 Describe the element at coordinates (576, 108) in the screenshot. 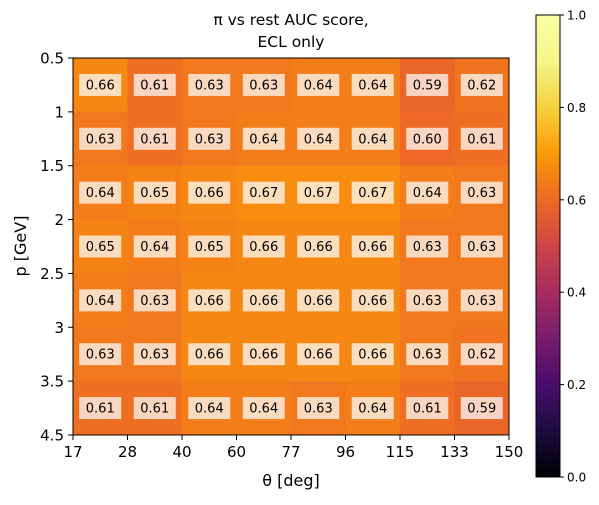

I see `colorbar-tick-label: 0.8` at that location.